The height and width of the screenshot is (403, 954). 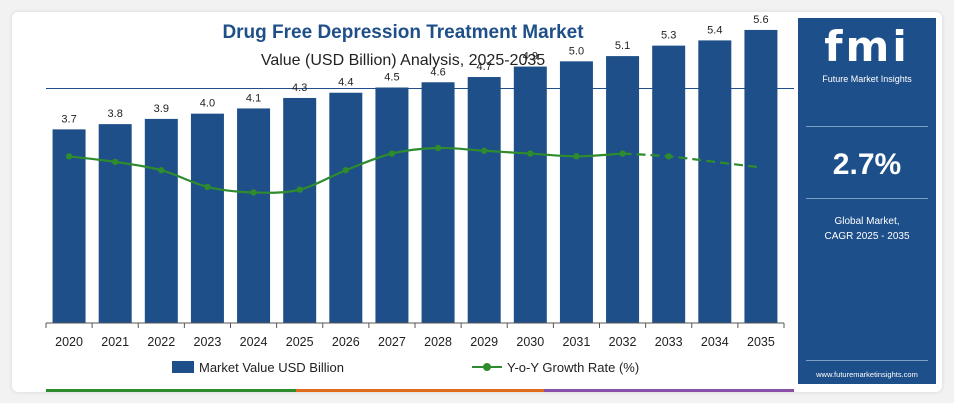 I want to click on chart-subtitle: Value (USD Billion) Analysis, 2025-2035, so click(x=403, y=60).